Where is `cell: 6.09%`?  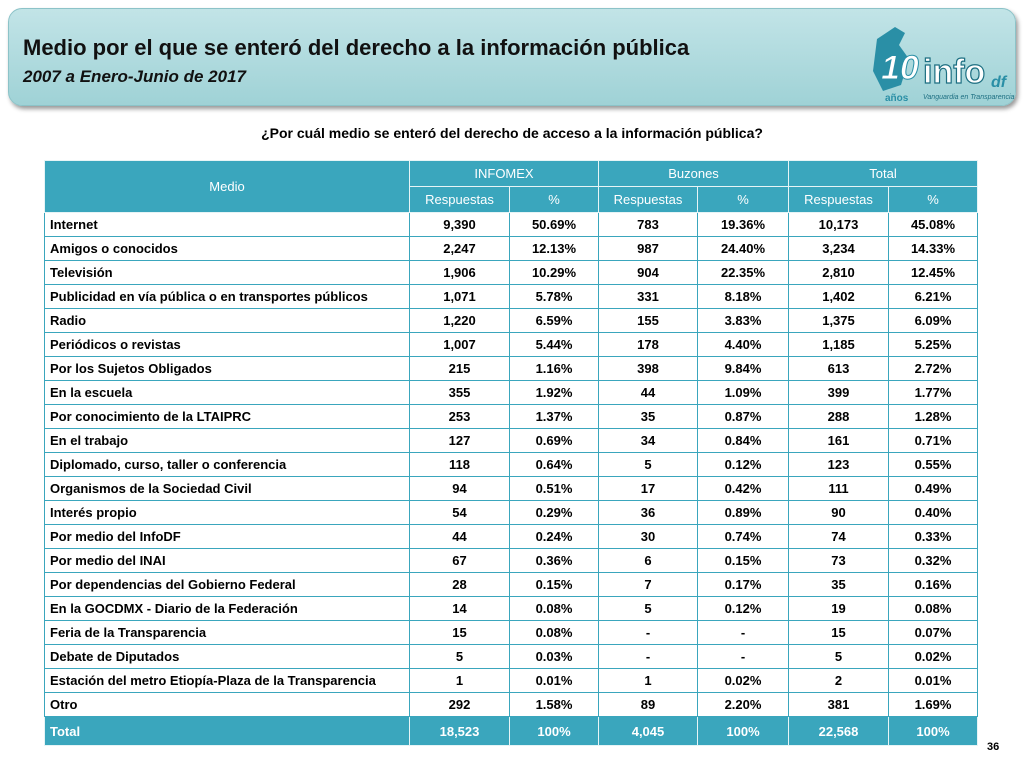
cell: 6.09% is located at coordinates (933, 320).